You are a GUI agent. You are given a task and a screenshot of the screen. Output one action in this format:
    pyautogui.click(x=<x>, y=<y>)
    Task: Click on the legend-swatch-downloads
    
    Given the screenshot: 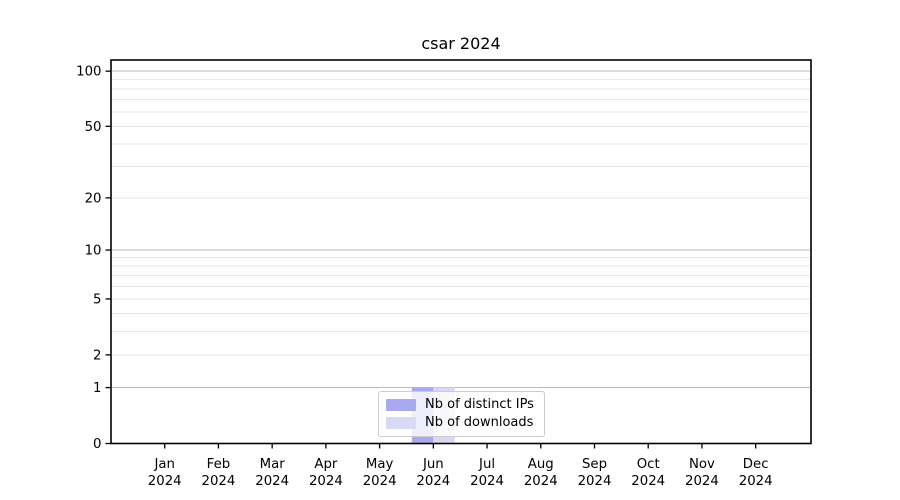 What is the action you would take?
    pyautogui.click(x=401, y=423)
    